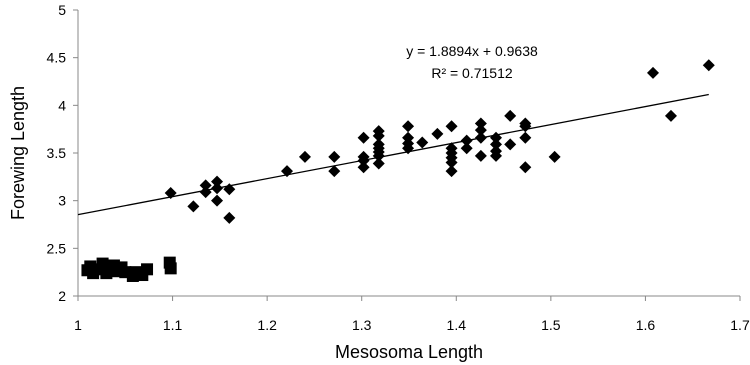  I want to click on trendline-equation: y = 1.8894x + 0.9638, so click(472, 51).